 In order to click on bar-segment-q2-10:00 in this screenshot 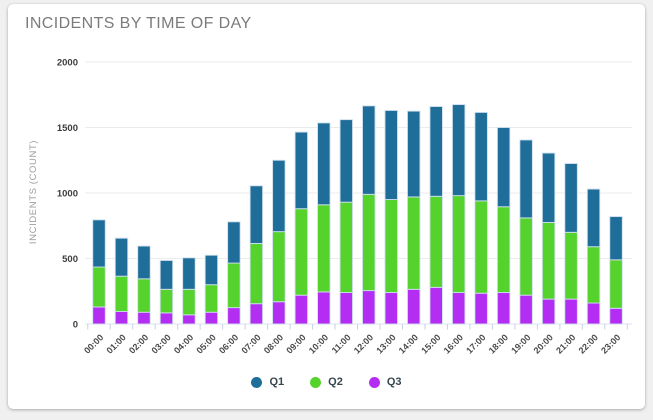, I will do `click(324, 248)`.